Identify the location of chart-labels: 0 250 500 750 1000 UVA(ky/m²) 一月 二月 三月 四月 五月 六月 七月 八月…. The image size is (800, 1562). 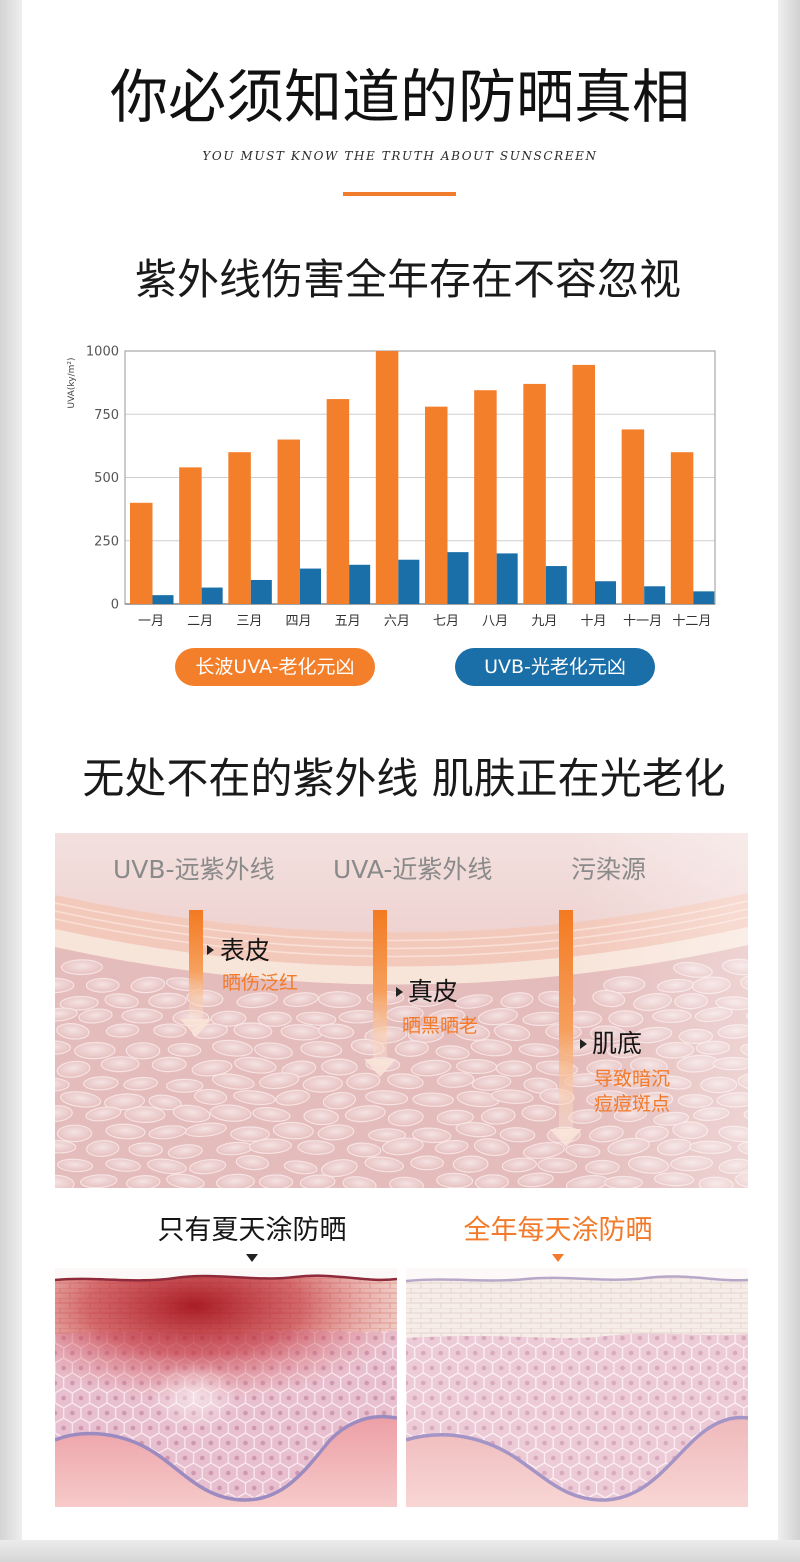
(389, 487).